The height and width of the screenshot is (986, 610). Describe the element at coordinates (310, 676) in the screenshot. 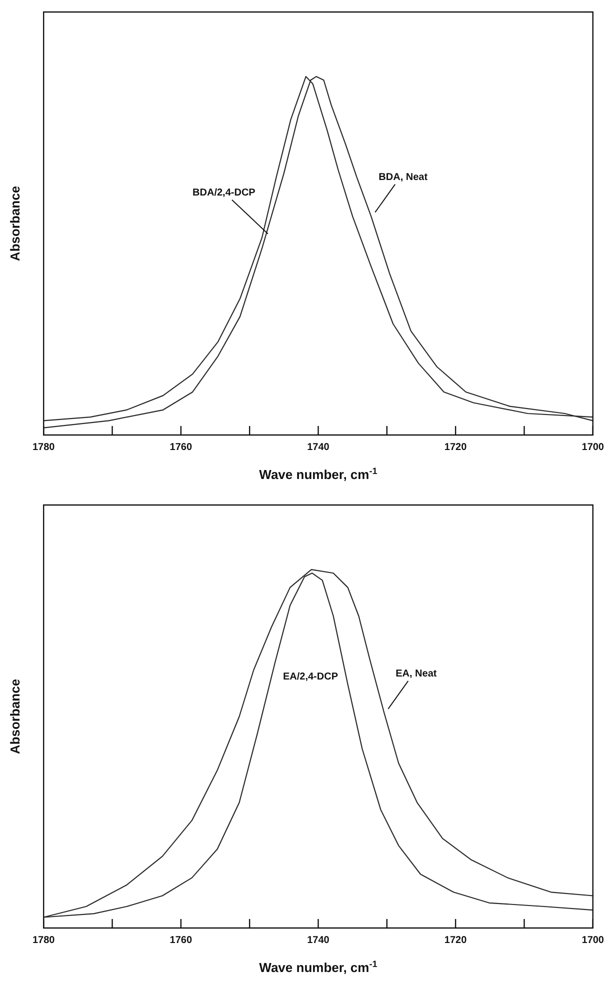

I see `series-label: EA/2,4-DCP` at that location.